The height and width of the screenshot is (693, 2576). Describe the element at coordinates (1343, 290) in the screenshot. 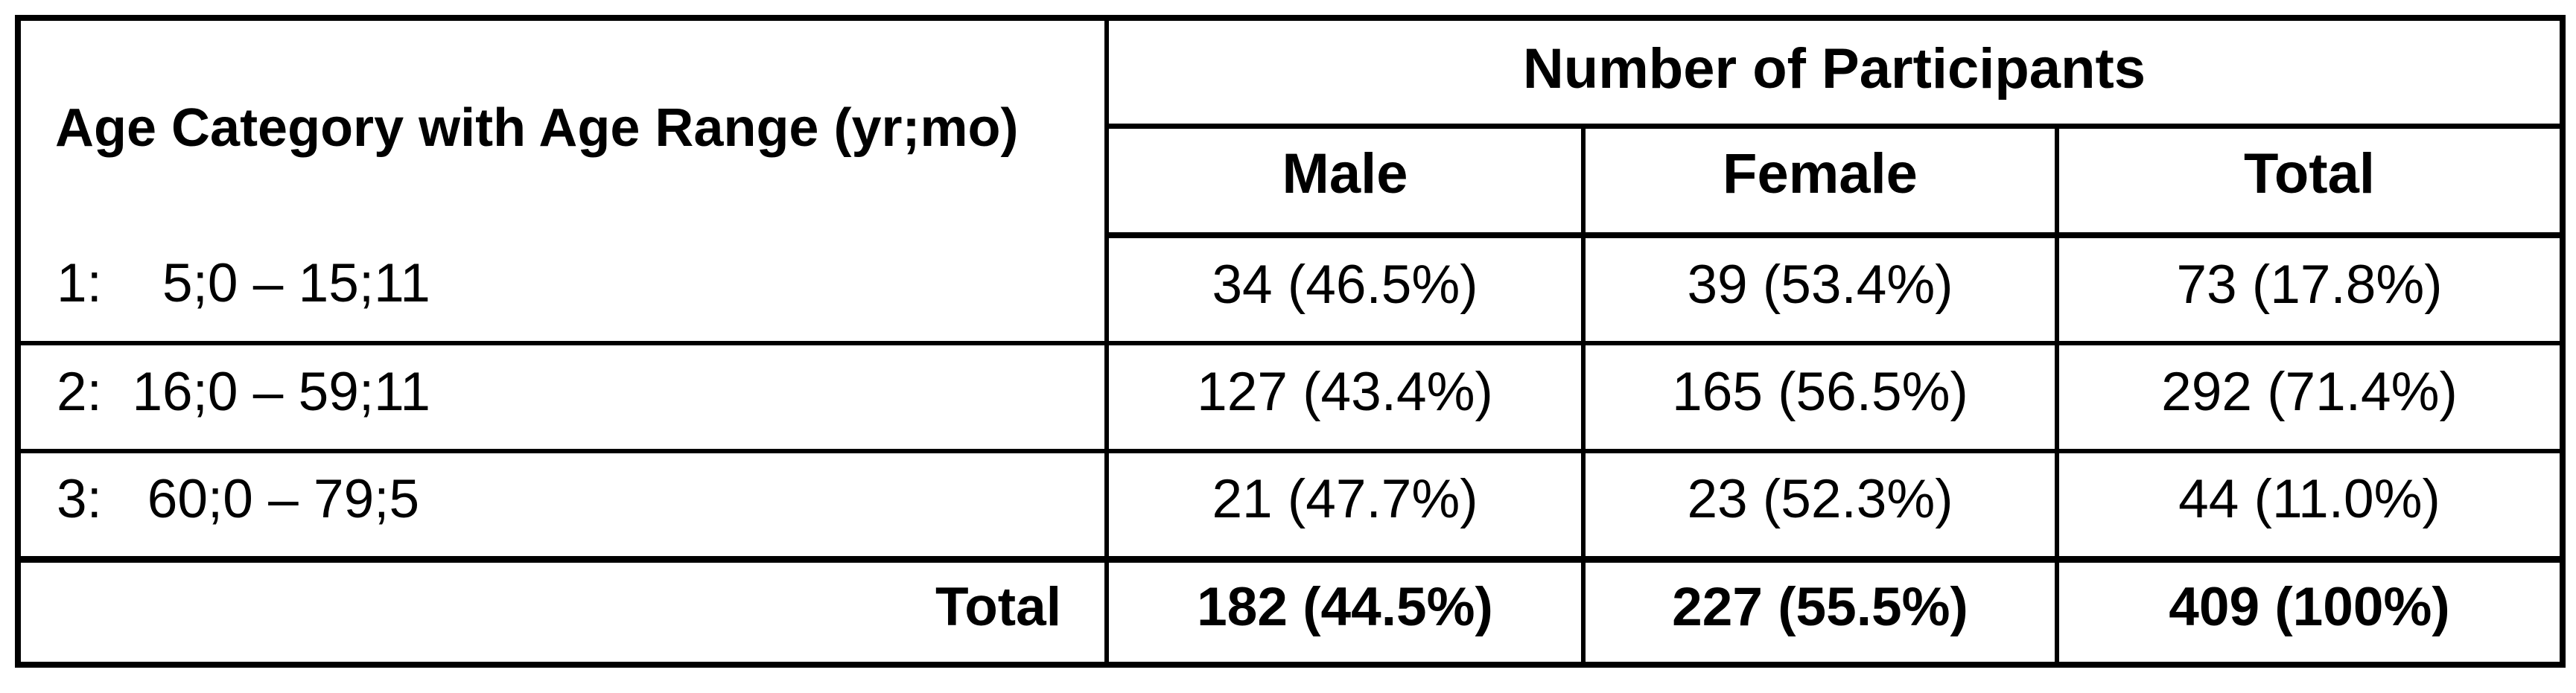

I see `male-count-cell: 34 (46.5%)` at that location.